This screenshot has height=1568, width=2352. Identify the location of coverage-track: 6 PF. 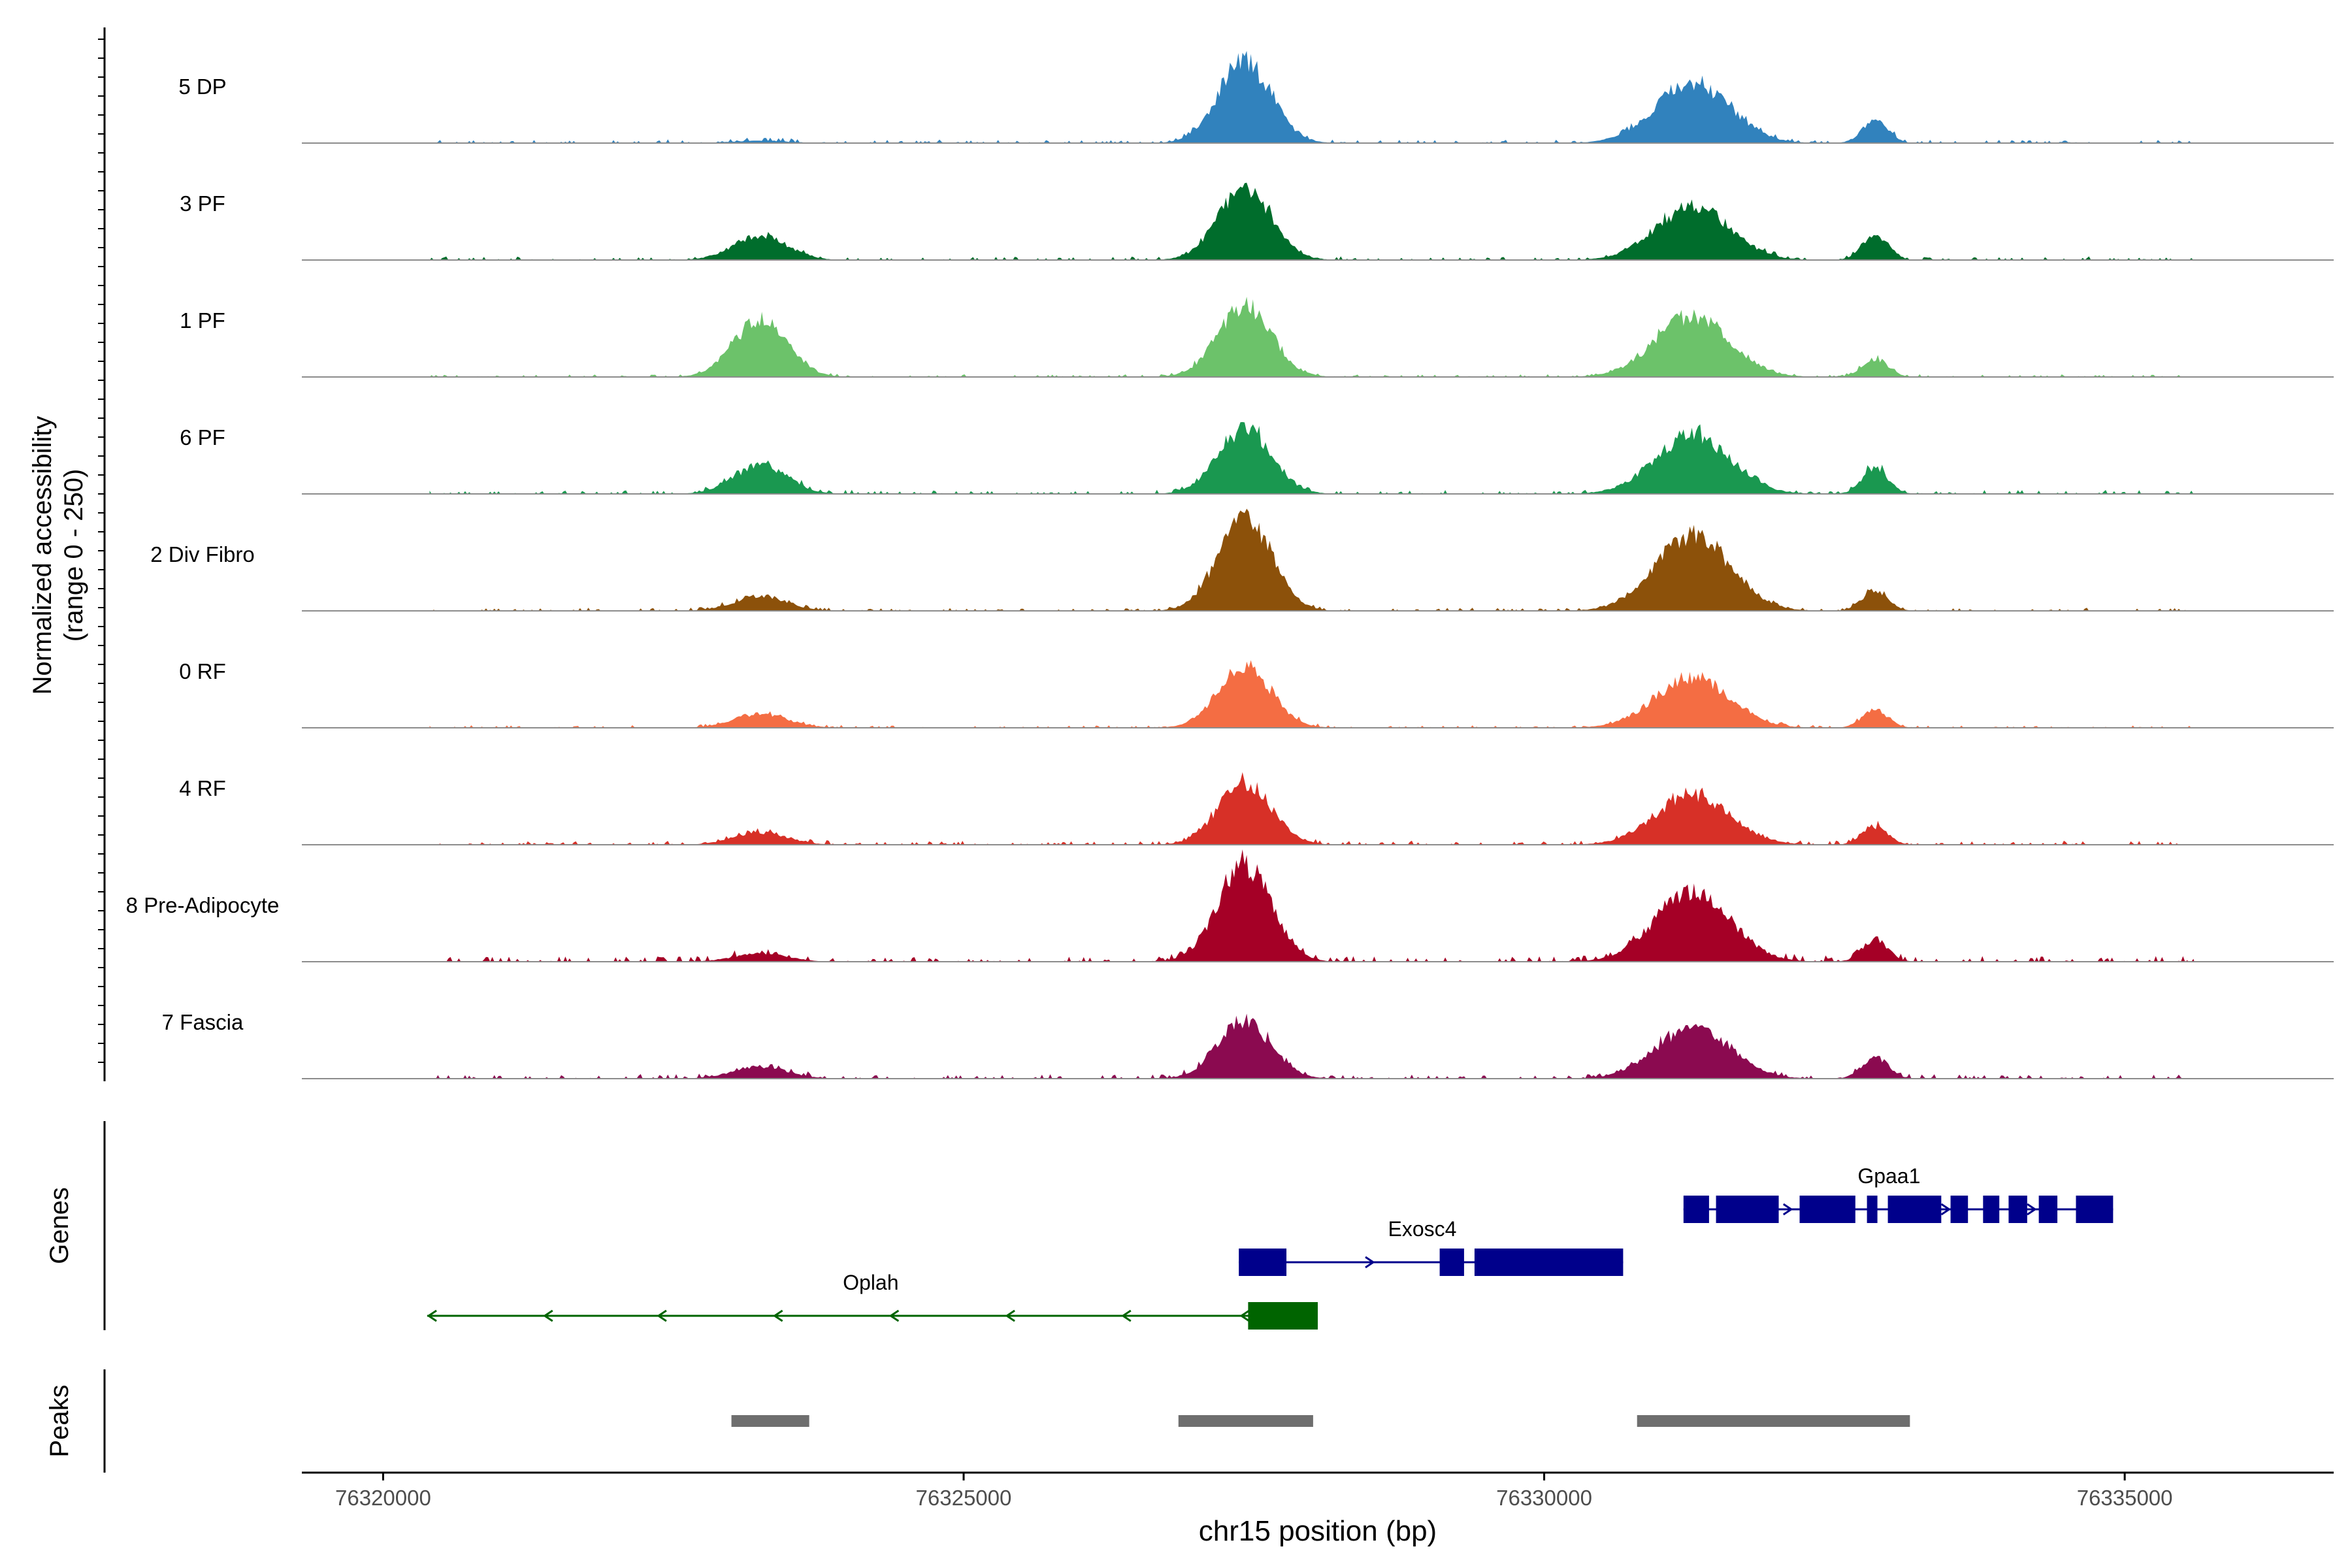
(1257, 458).